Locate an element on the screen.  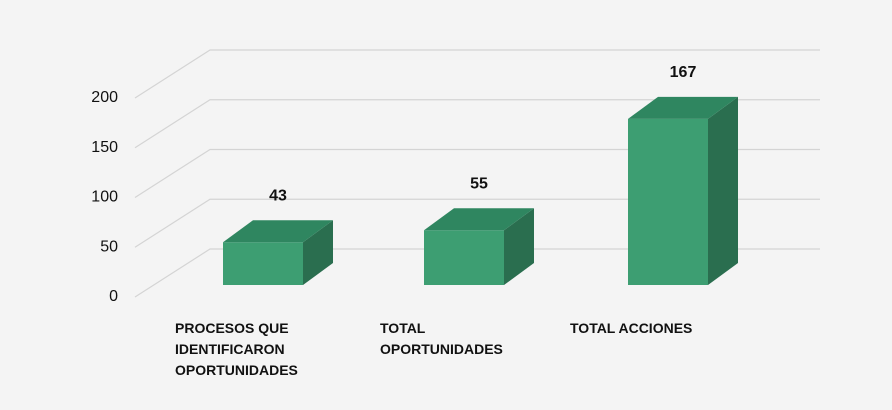
x-tick-label: TOTAL OPORTUNIDADES is located at coordinates (441, 338).